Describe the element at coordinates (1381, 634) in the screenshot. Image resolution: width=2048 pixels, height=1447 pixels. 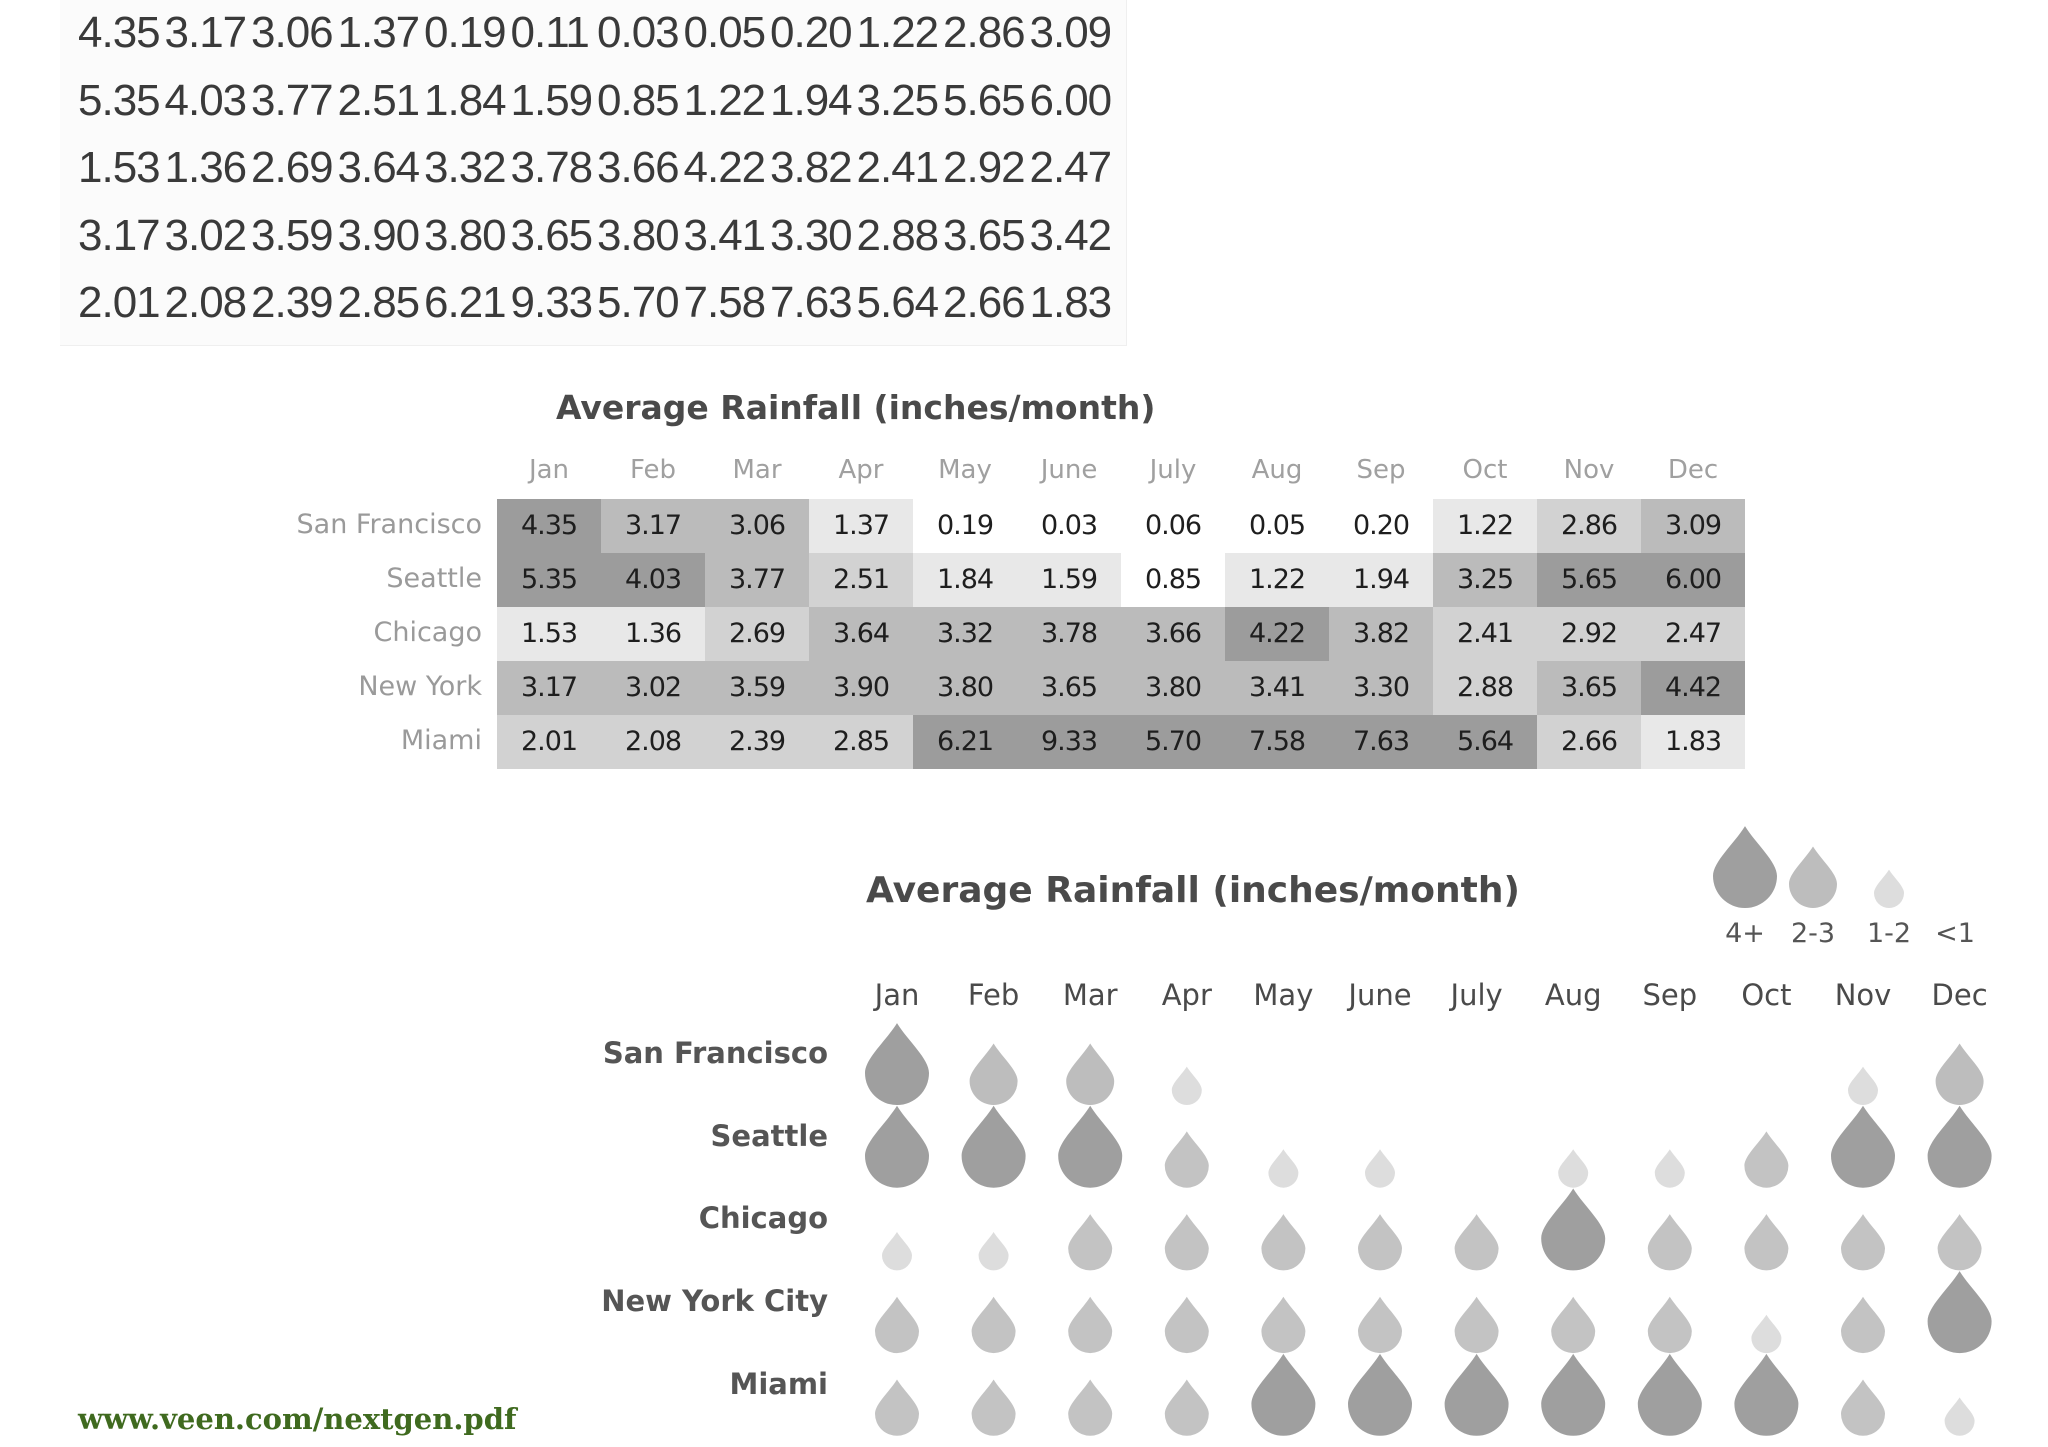
I see `heatmap-cell: 3.82` at that location.